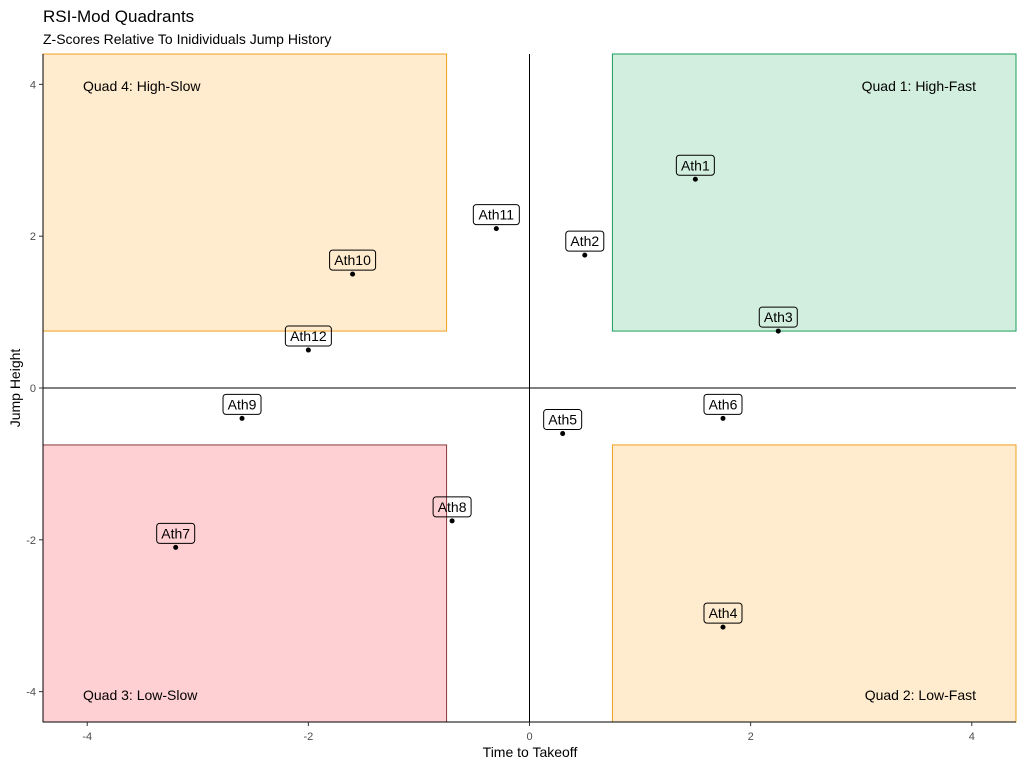 The width and height of the screenshot is (1024, 773). What do you see at coordinates (751, 737) in the screenshot?
I see `x-tick-label: 2` at bounding box center [751, 737].